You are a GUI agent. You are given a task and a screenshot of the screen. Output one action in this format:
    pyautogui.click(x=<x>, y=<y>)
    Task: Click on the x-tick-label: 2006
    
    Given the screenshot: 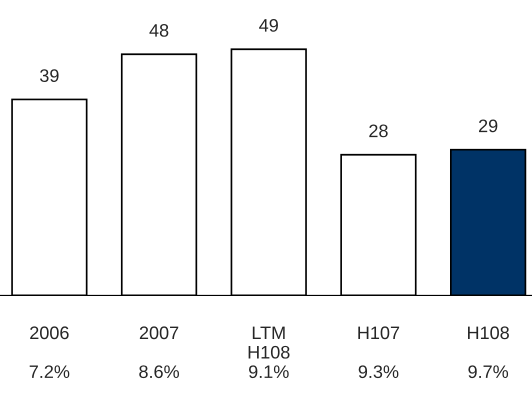 What is the action you would take?
    pyautogui.click(x=49, y=333)
    